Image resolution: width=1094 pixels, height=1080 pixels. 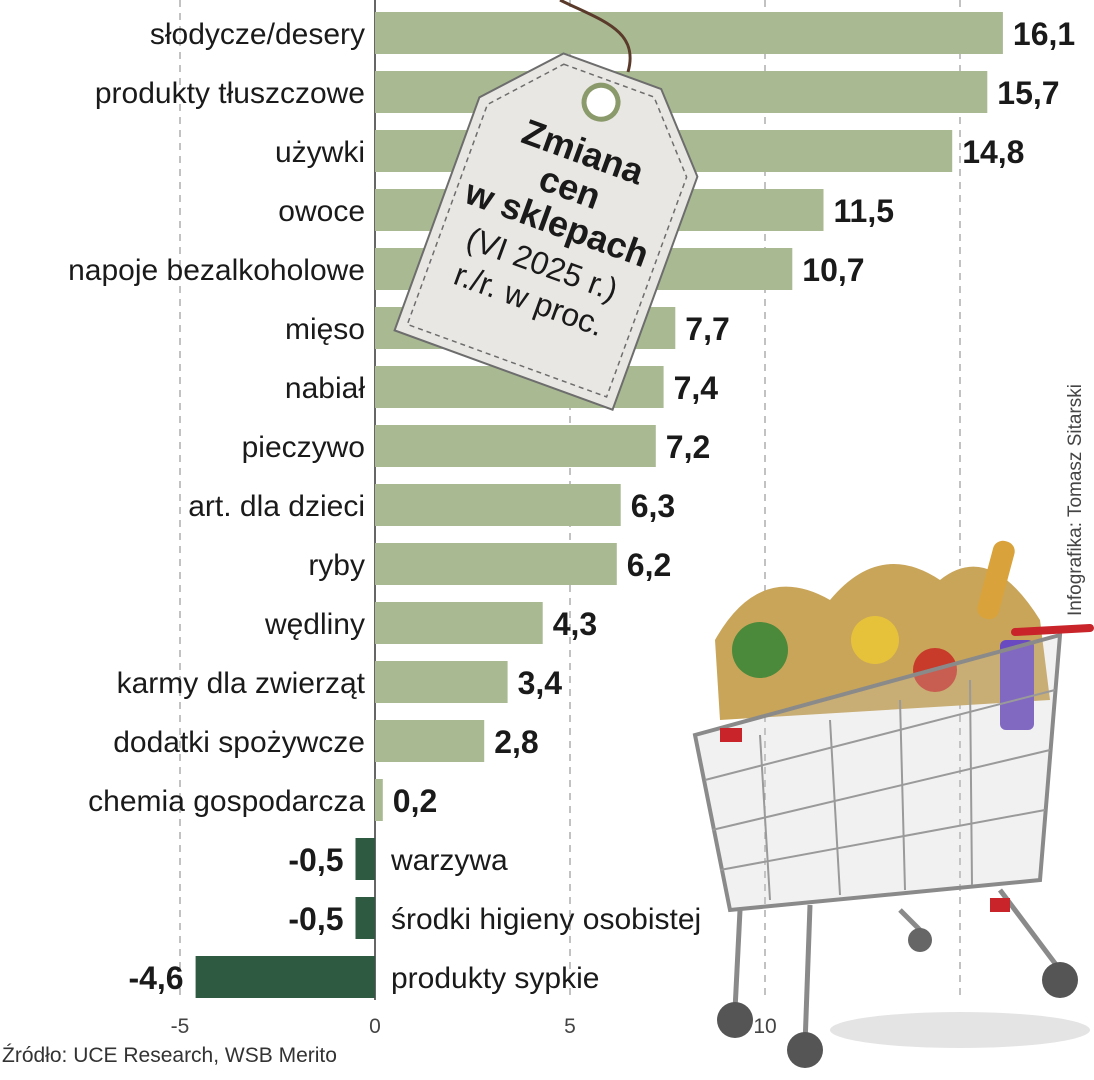 I want to click on category-label: środki higieny osobistej, so click(x=546, y=919).